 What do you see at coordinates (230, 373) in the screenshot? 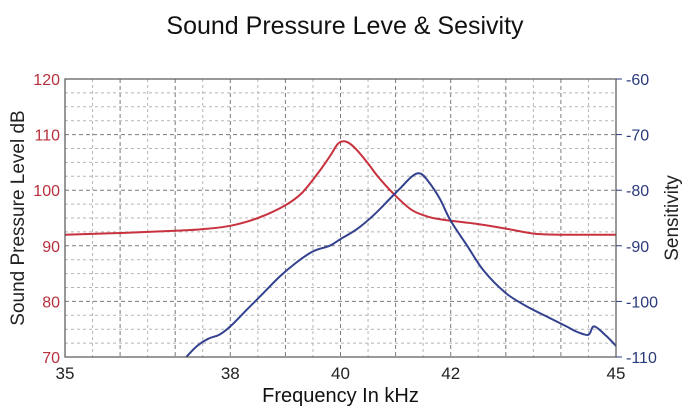
I see `x-tick-label: 38` at bounding box center [230, 373].